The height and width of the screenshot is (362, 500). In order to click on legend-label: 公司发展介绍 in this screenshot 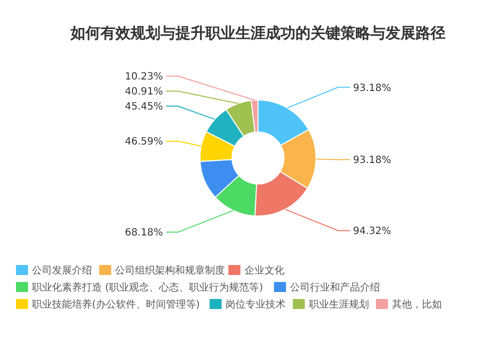, I will do `click(62, 270)`.